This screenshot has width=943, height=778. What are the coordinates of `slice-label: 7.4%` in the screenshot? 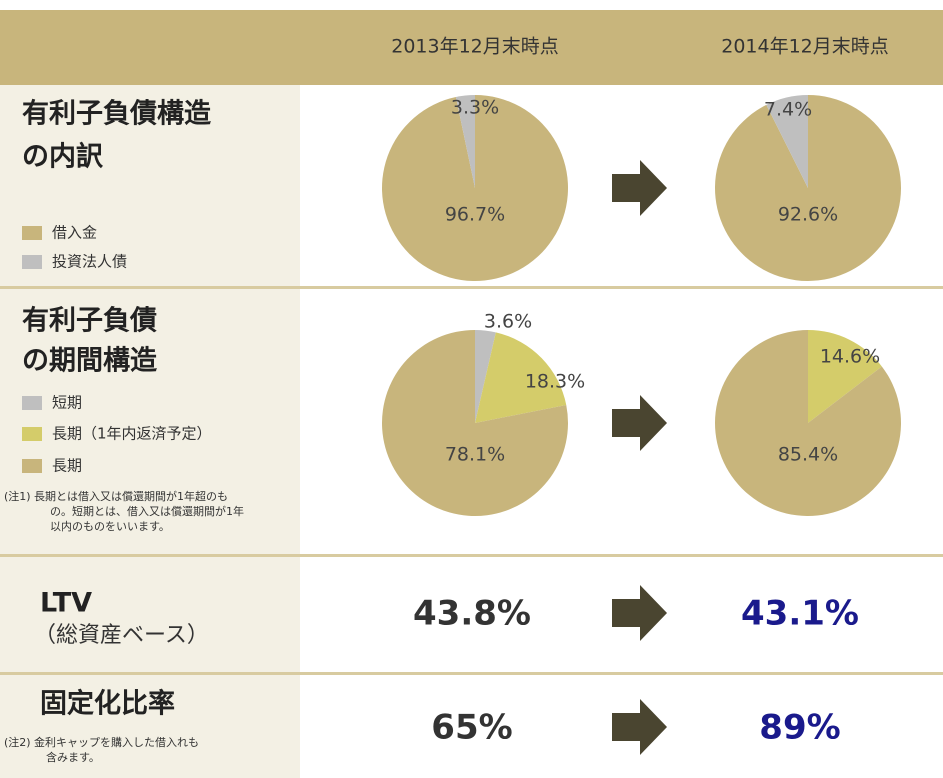 It's located at (788, 110).